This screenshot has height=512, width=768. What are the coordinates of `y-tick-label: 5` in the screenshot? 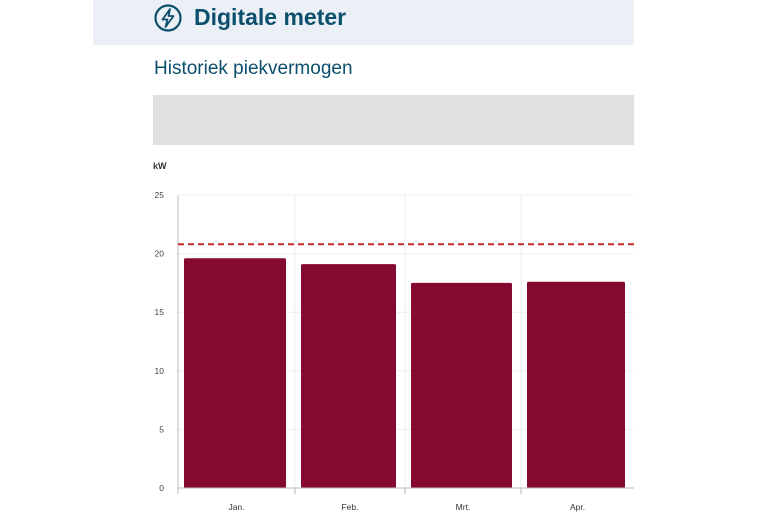 It's located at (161, 429).